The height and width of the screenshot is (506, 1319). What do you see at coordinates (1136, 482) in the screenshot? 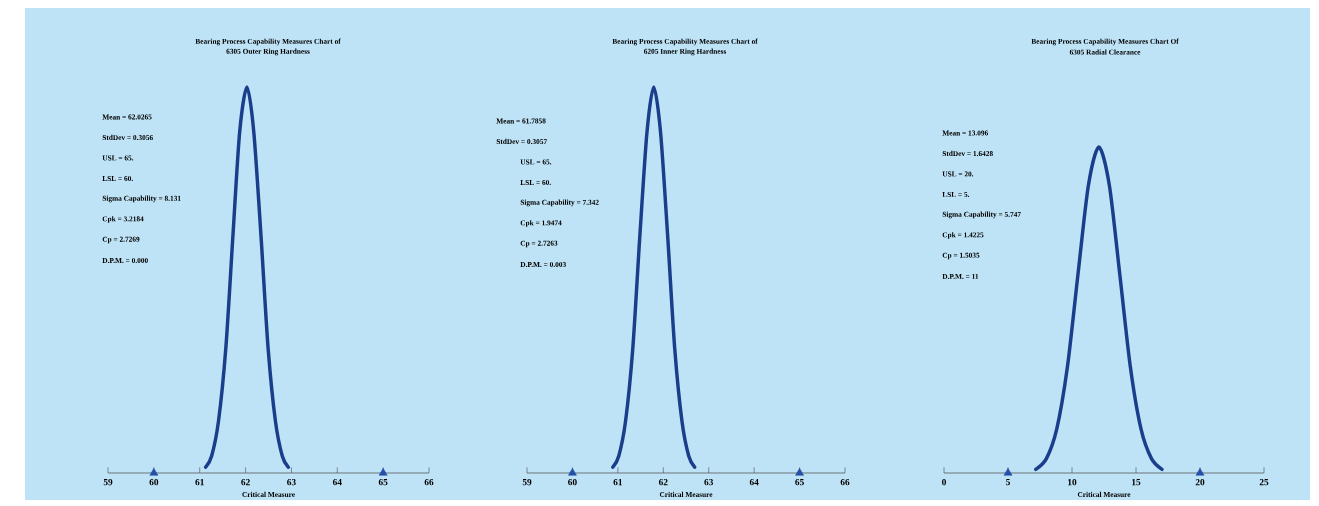
I see `x-tick-label: 15` at bounding box center [1136, 482].